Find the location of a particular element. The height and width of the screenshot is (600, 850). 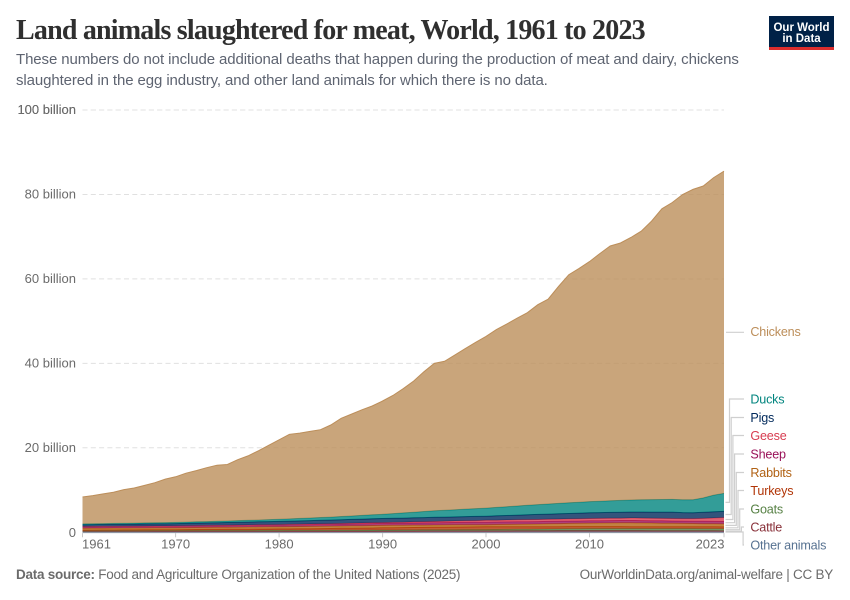

svg-text: Pigs is located at coordinates (762, 418).